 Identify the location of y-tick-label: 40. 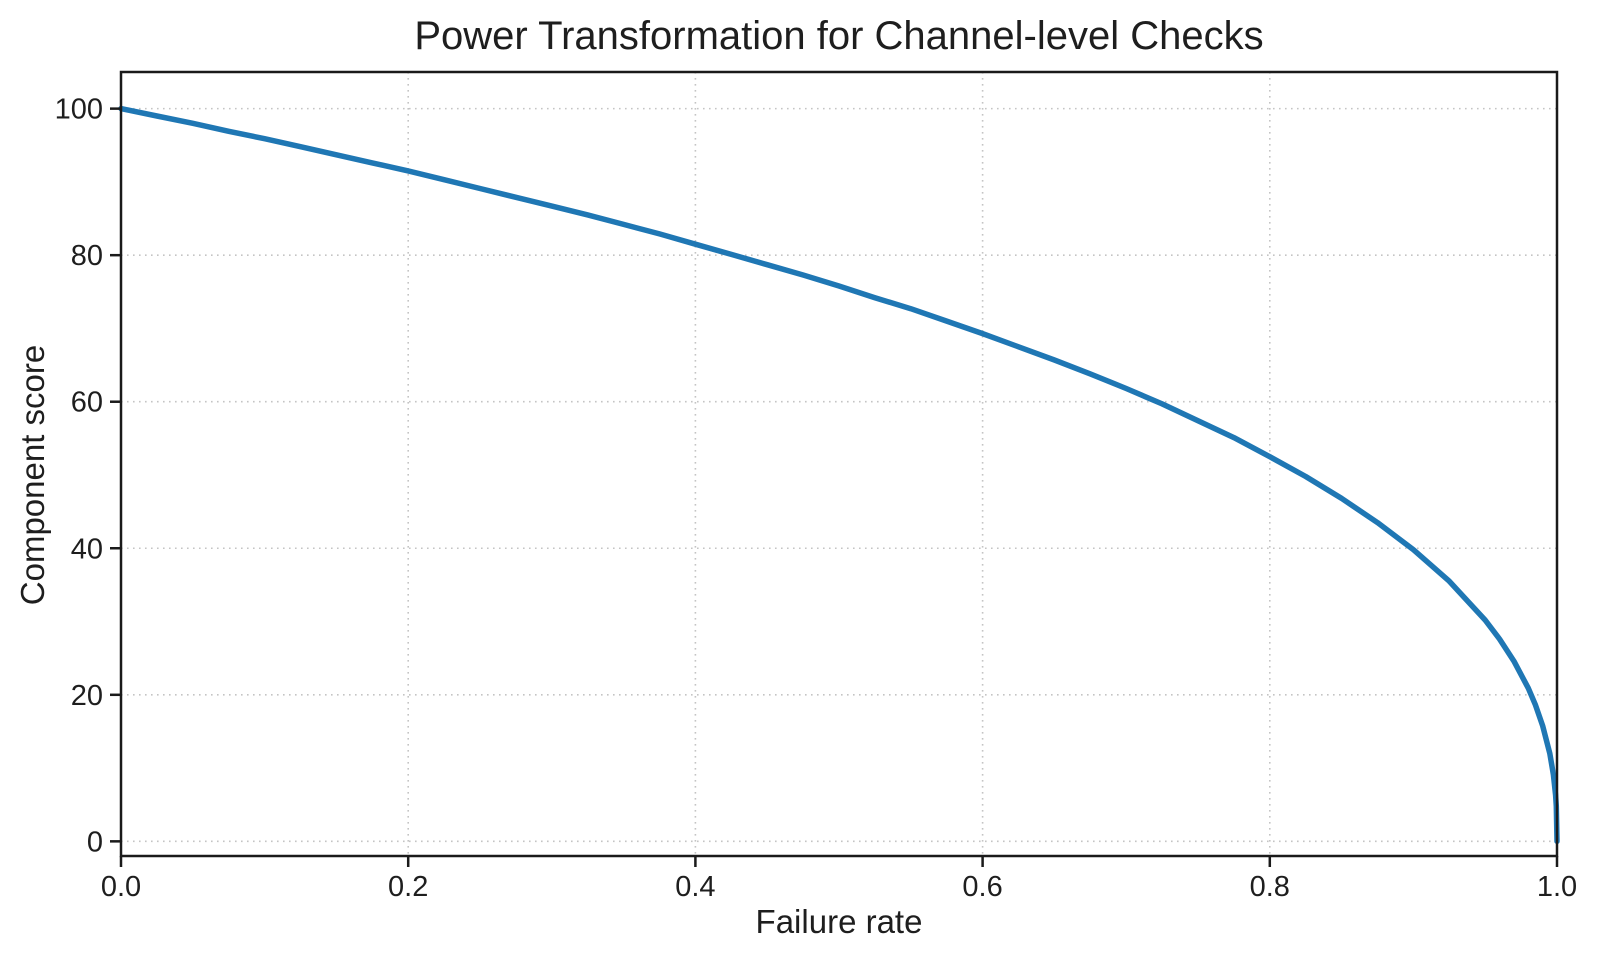
(87, 549).